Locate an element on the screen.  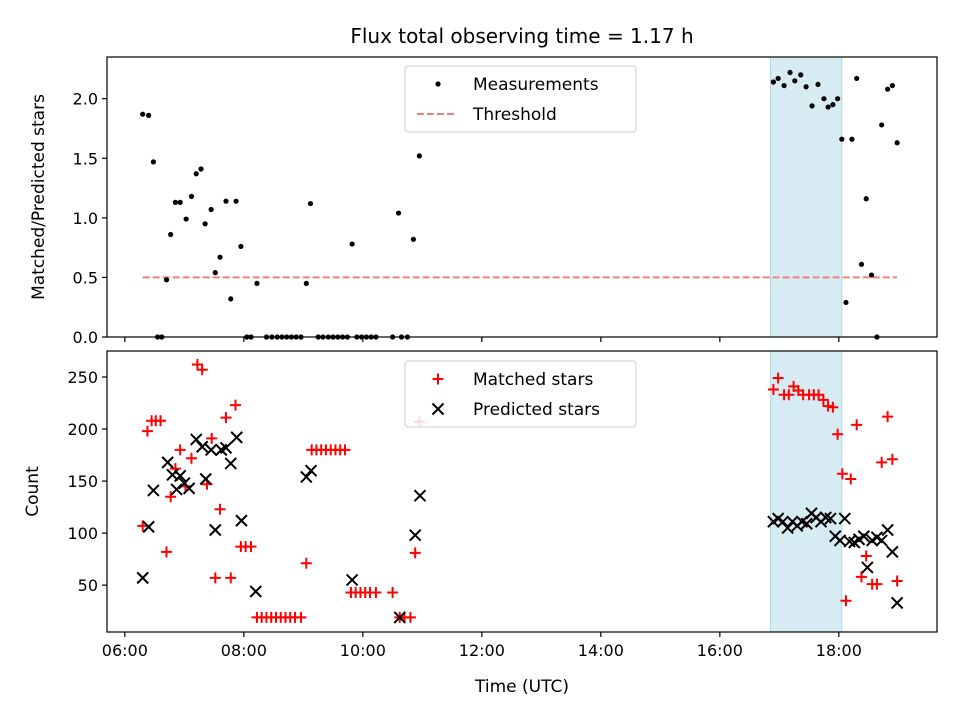
y-tick-label: 50 is located at coordinates (88, 585).